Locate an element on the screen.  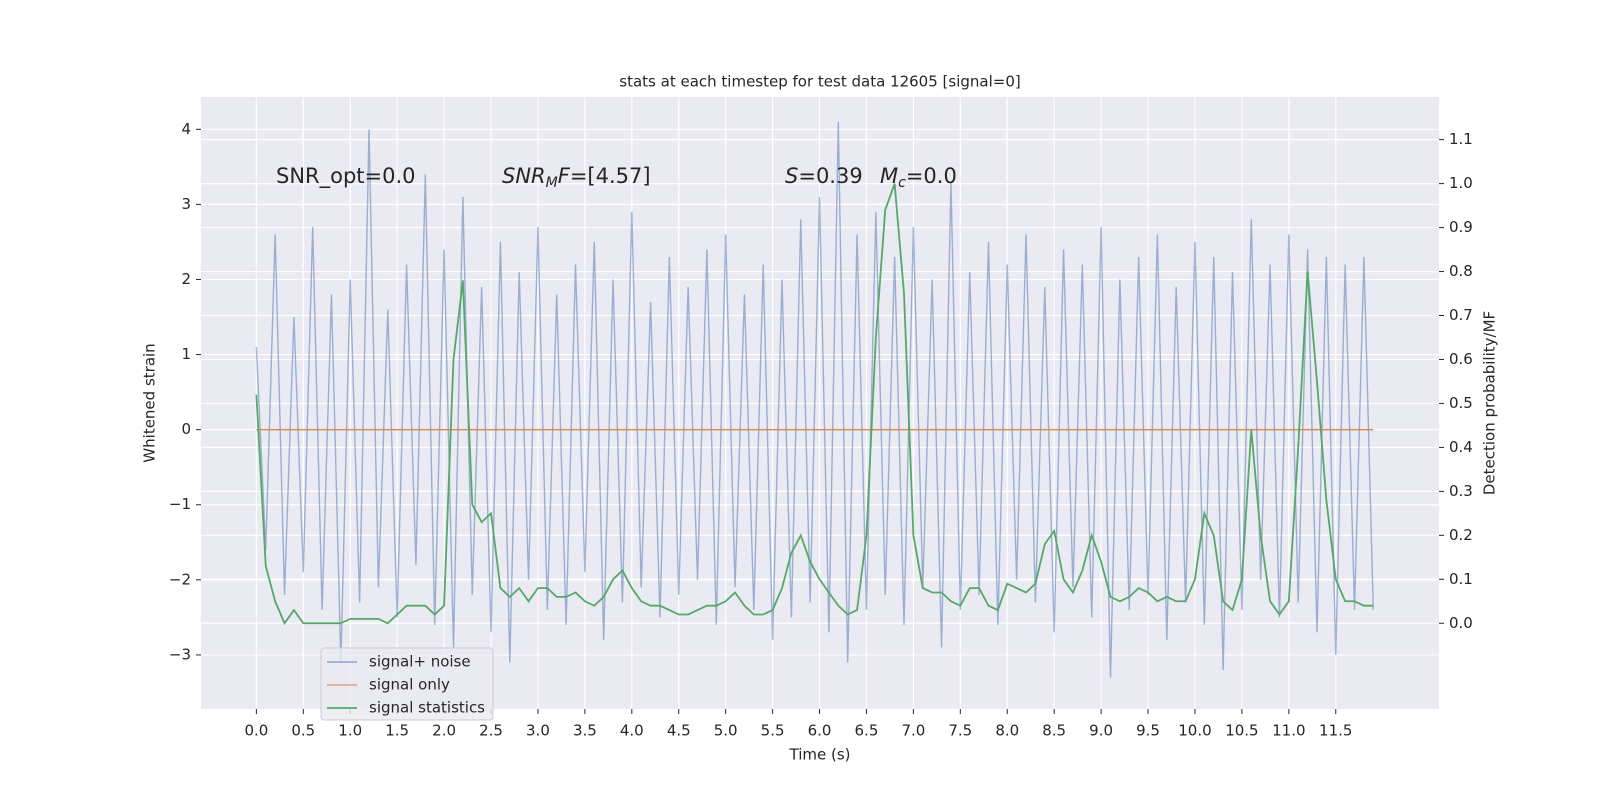
y2-tick-label: 0.8 is located at coordinates (1461, 271).